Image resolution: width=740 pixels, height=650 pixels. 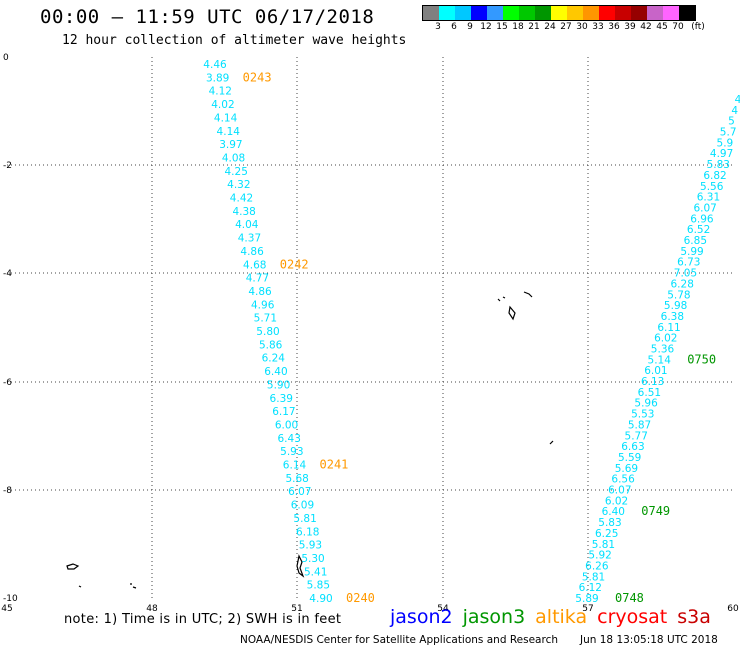 What do you see at coordinates (281, 399) in the screenshot?
I see `swh-value: 6.39` at bounding box center [281, 399].